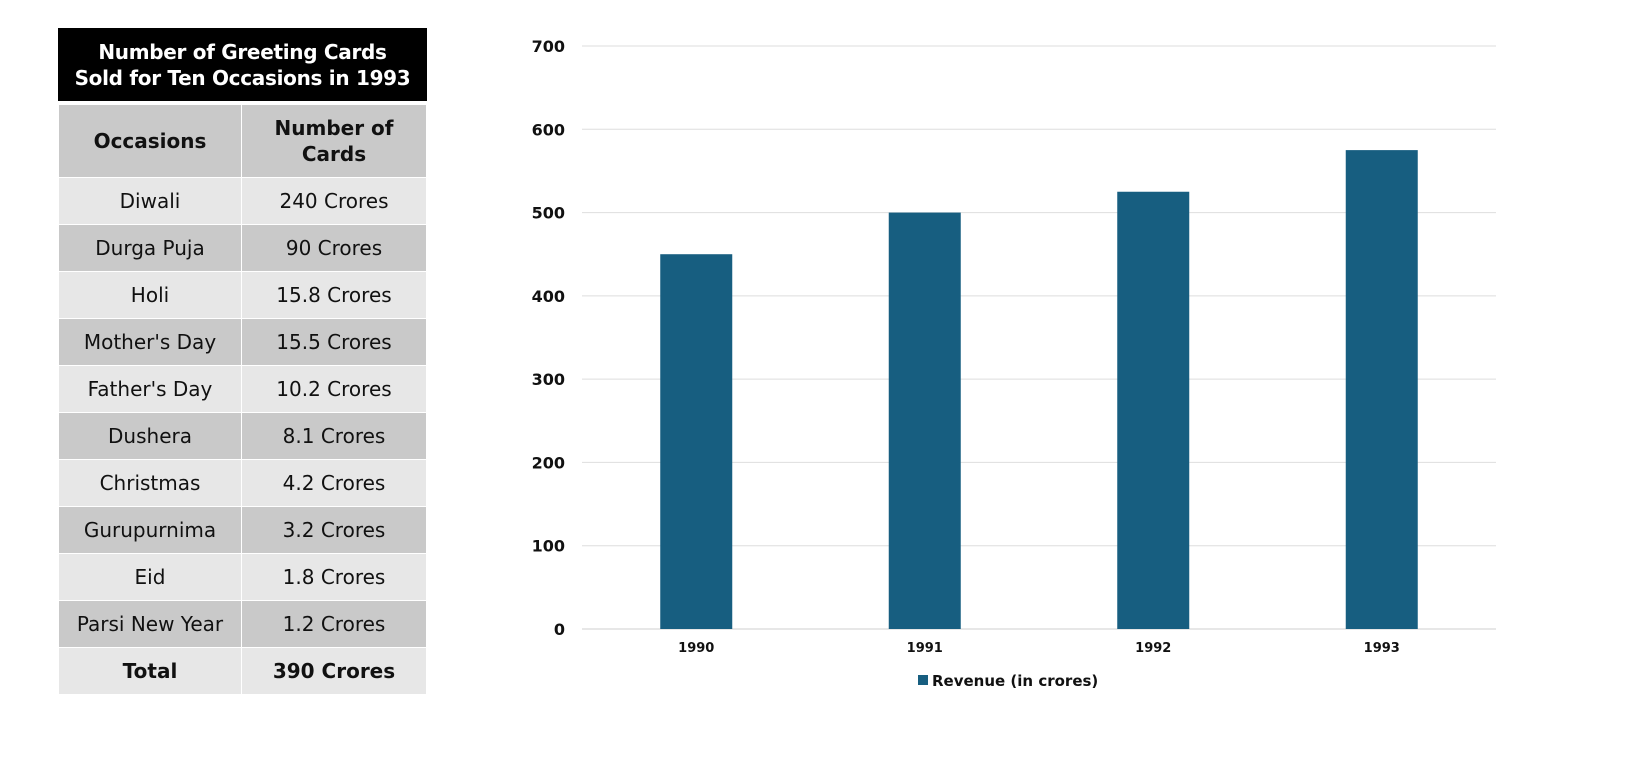  What do you see at coordinates (334, 248) in the screenshot?
I see `cards-cell: 90 Crores` at bounding box center [334, 248].